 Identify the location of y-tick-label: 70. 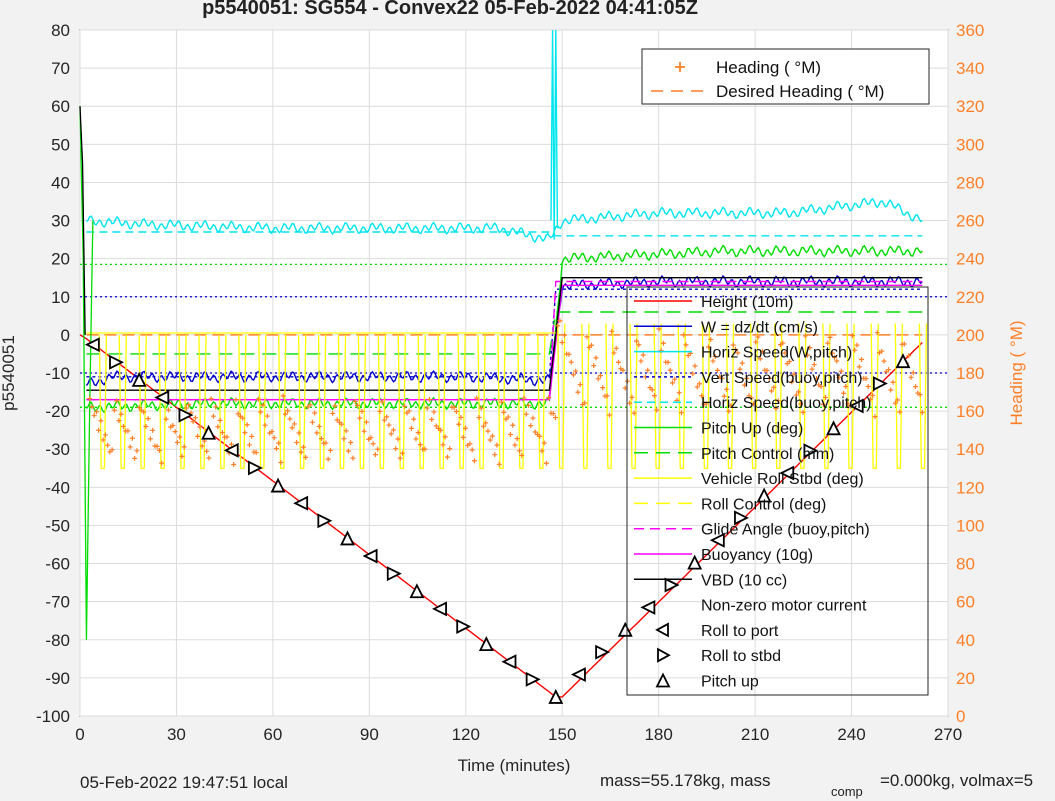
(60, 68).